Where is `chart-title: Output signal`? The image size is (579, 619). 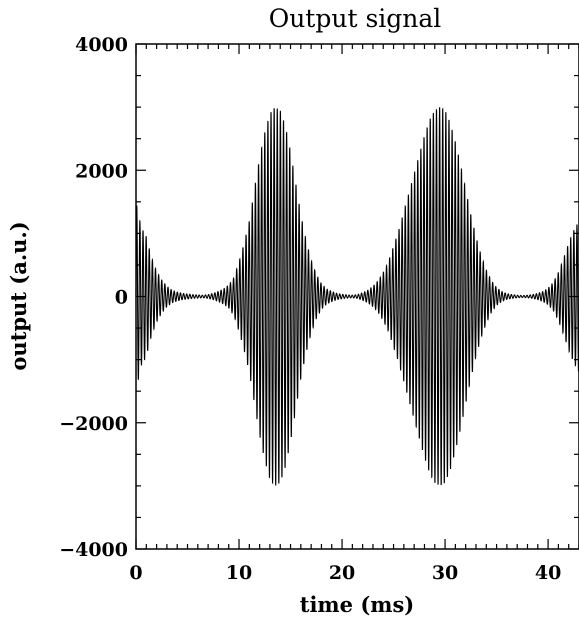 chart-title: Output signal is located at coordinates (355, 18).